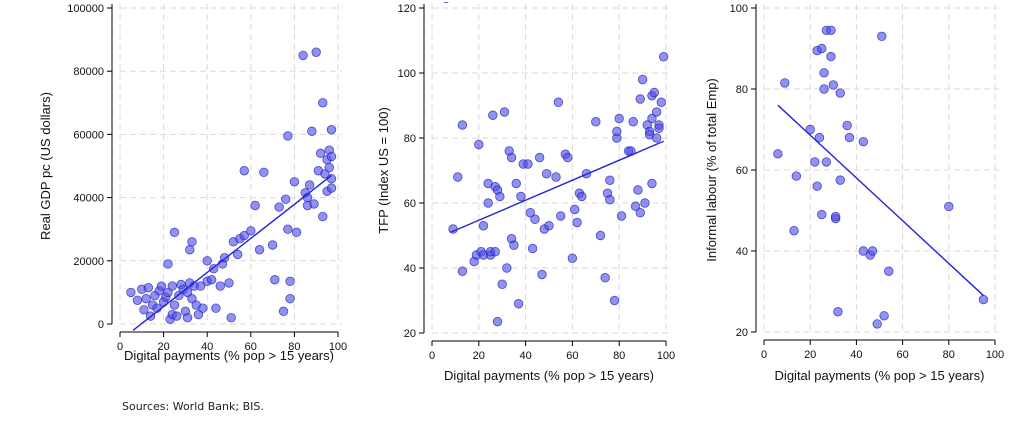  Describe the element at coordinates (902, 355) in the screenshot. I see `x-tick-label: 60` at that location.